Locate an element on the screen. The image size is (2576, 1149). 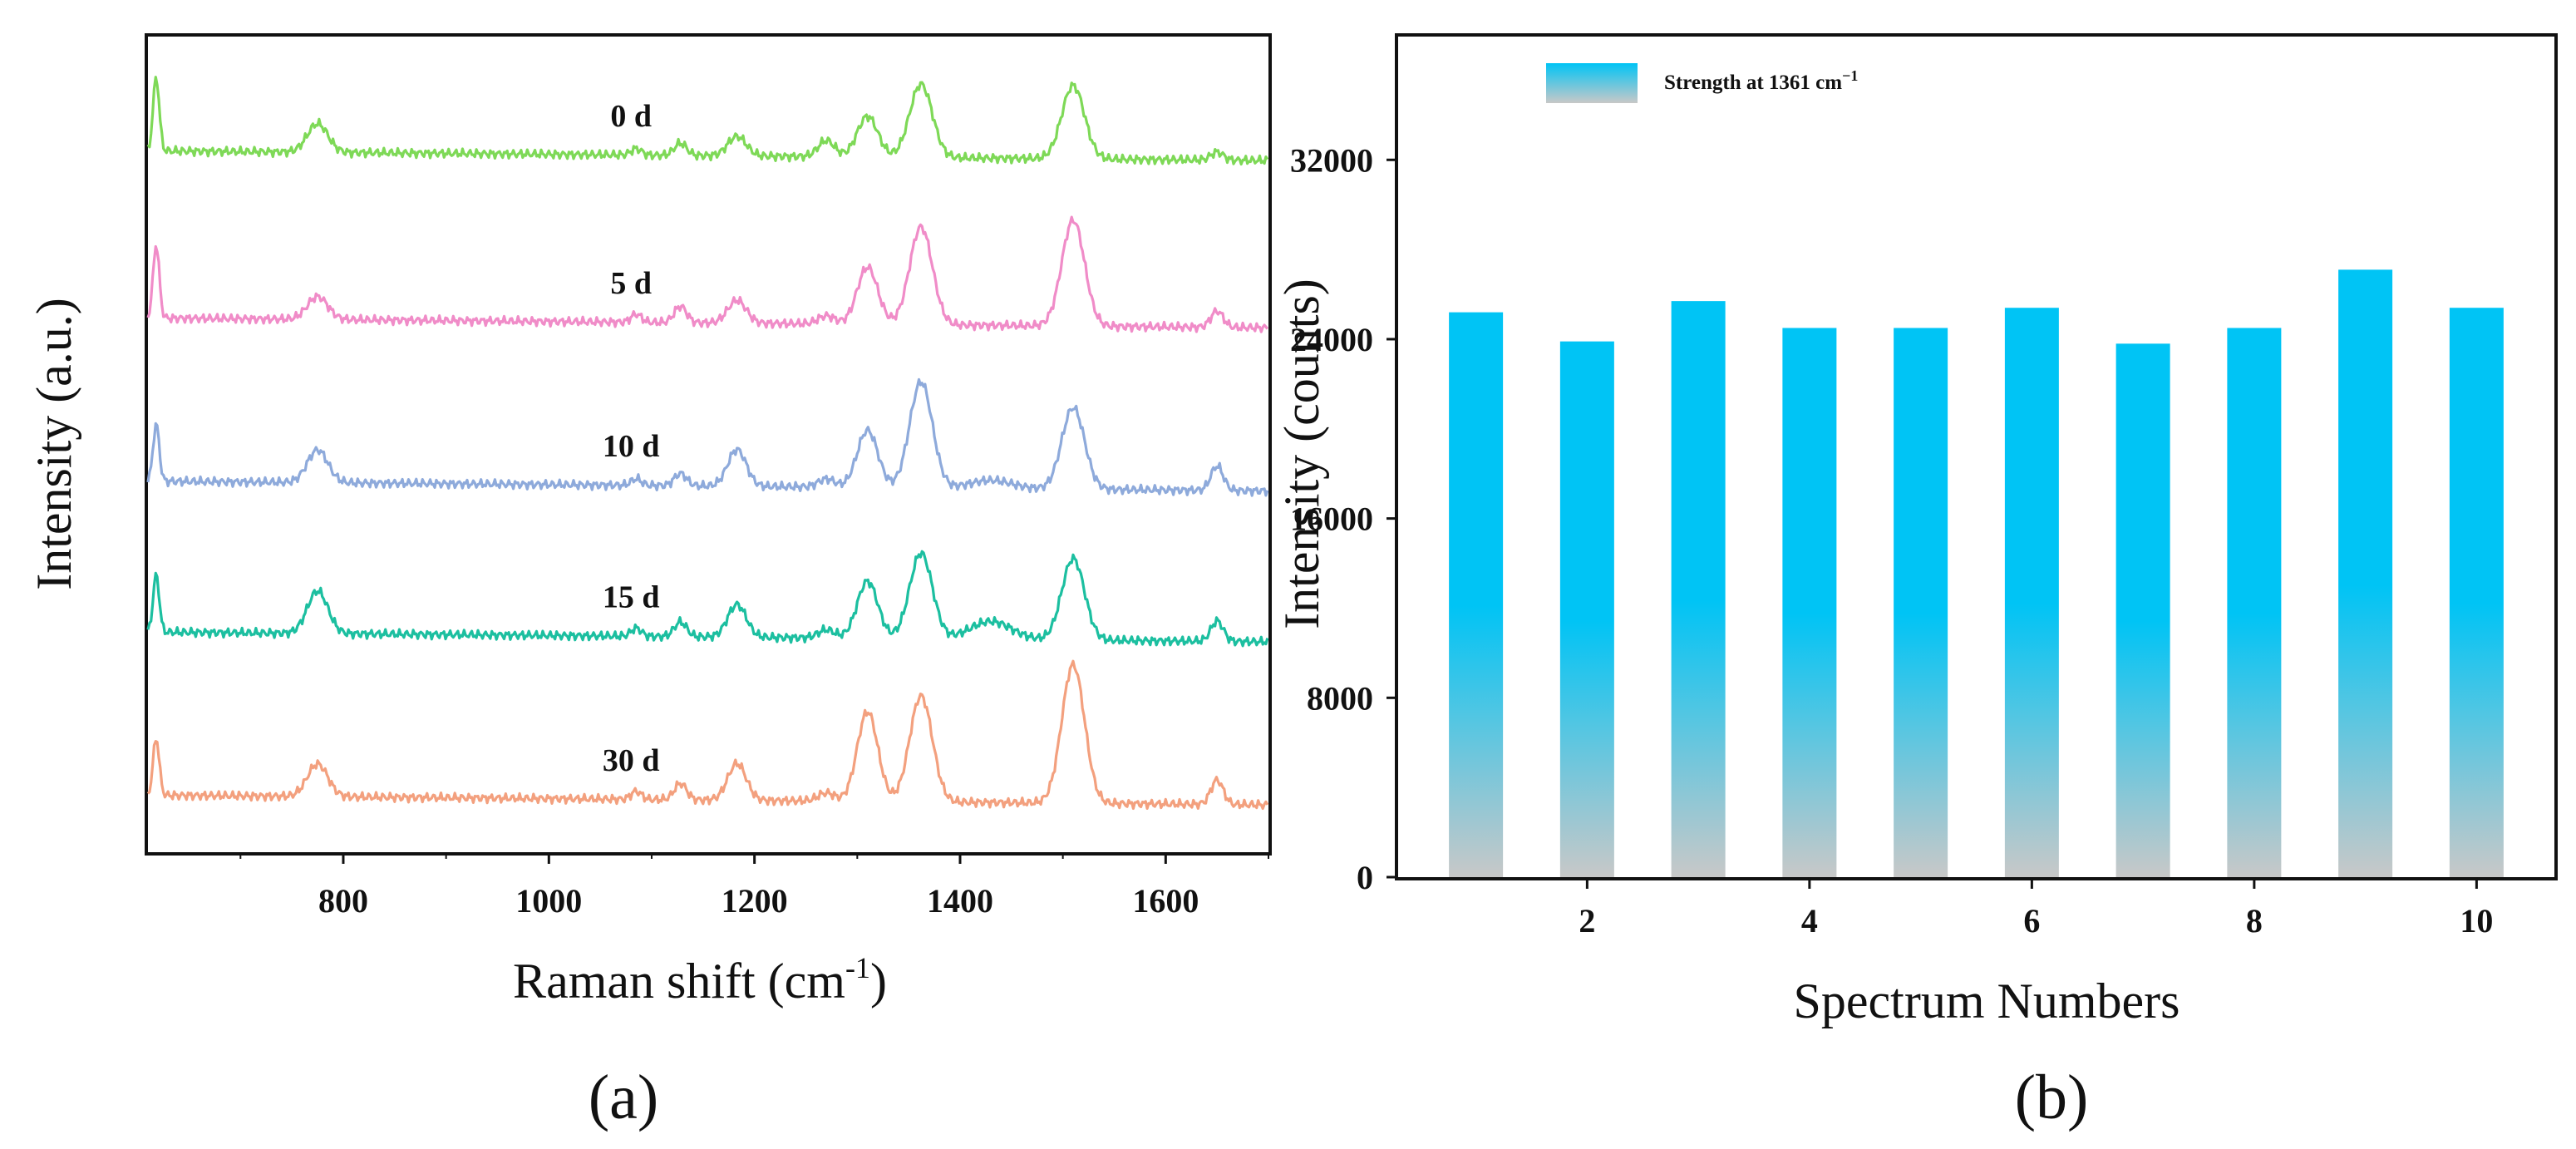
x-axis-label-b: Spectrum Numbers is located at coordinates (1987, 1001).